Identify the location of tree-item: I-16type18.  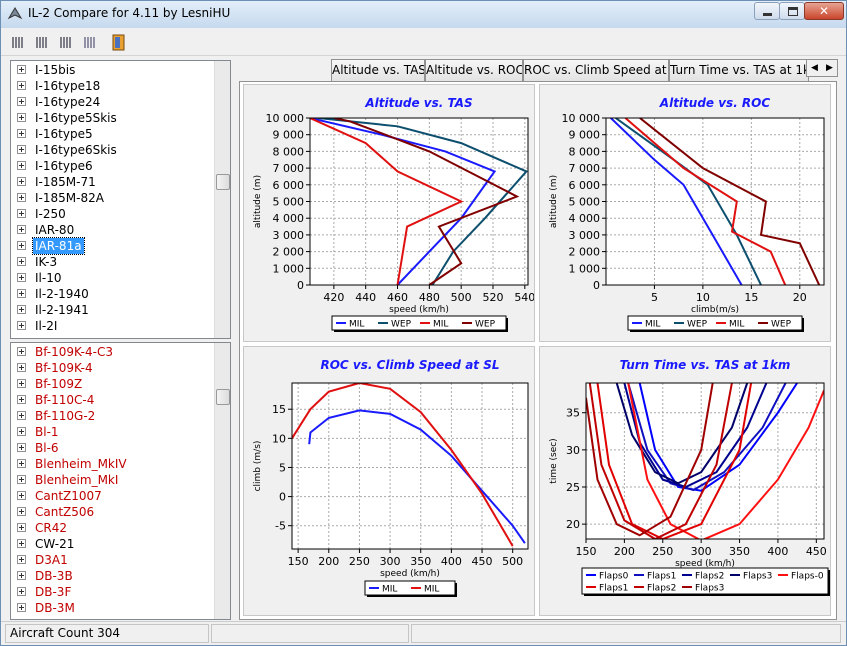
(111, 86).